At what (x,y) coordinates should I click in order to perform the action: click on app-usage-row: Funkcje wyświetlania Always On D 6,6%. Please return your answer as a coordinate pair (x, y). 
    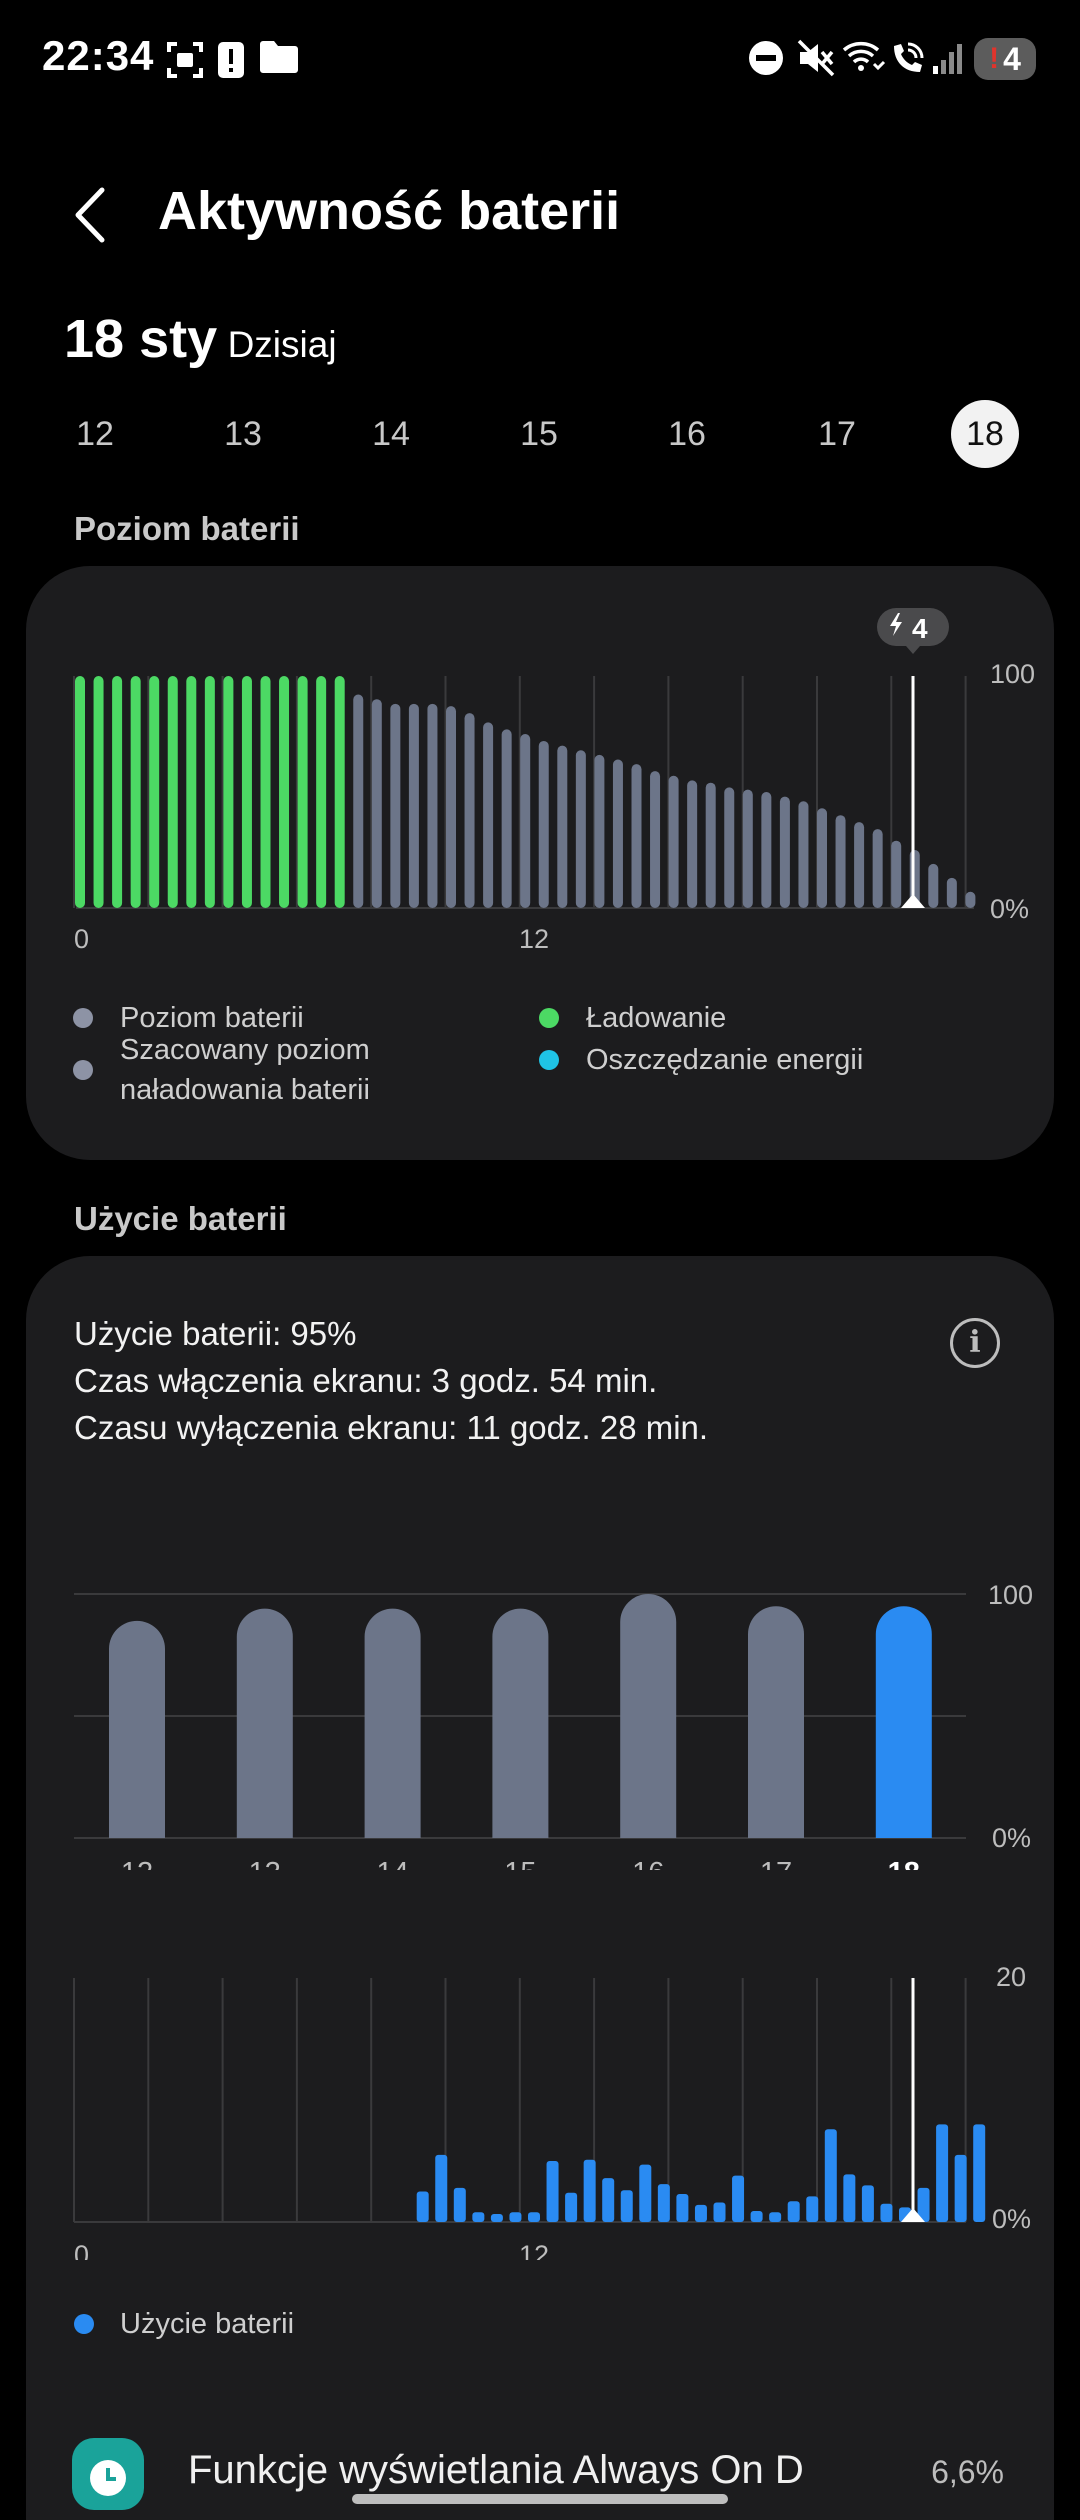
    Looking at the image, I should click on (540, 2470).